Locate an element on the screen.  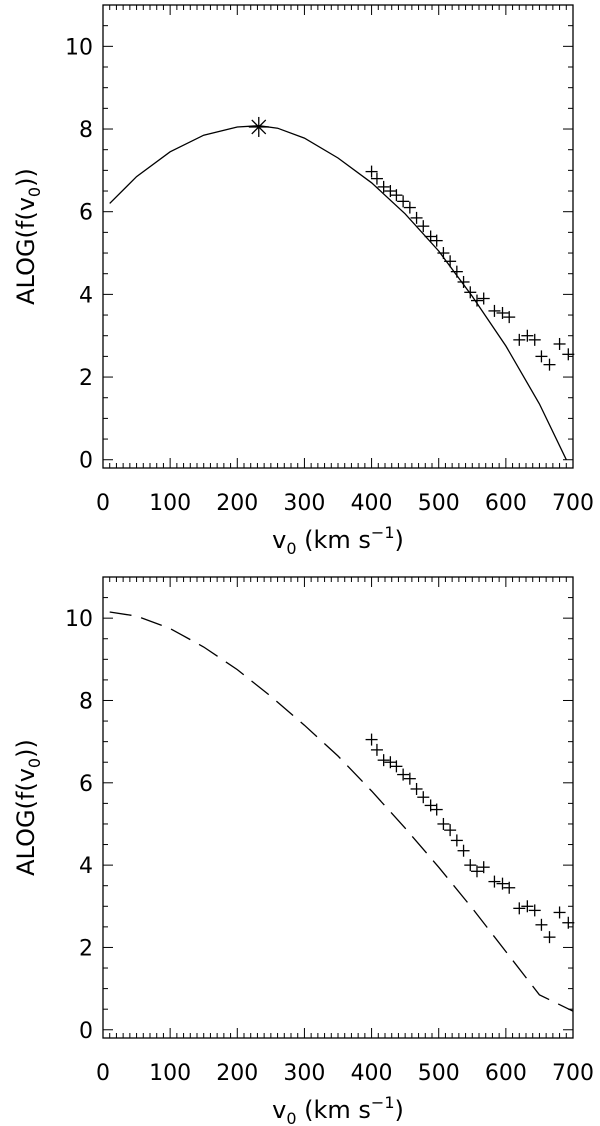
peak-marker is located at coordinates (258, 126).